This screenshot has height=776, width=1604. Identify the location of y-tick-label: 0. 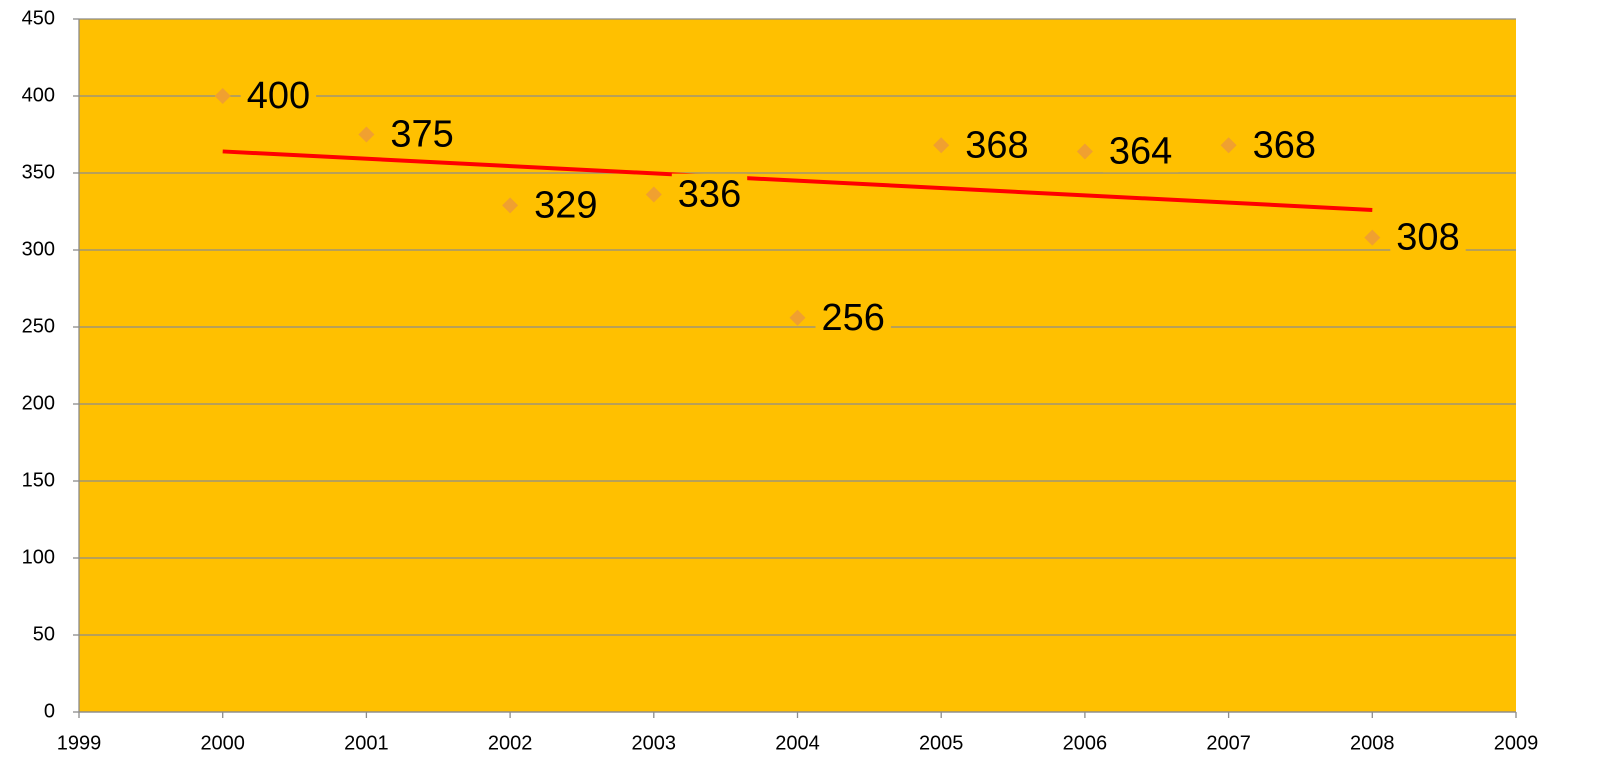
(49, 711).